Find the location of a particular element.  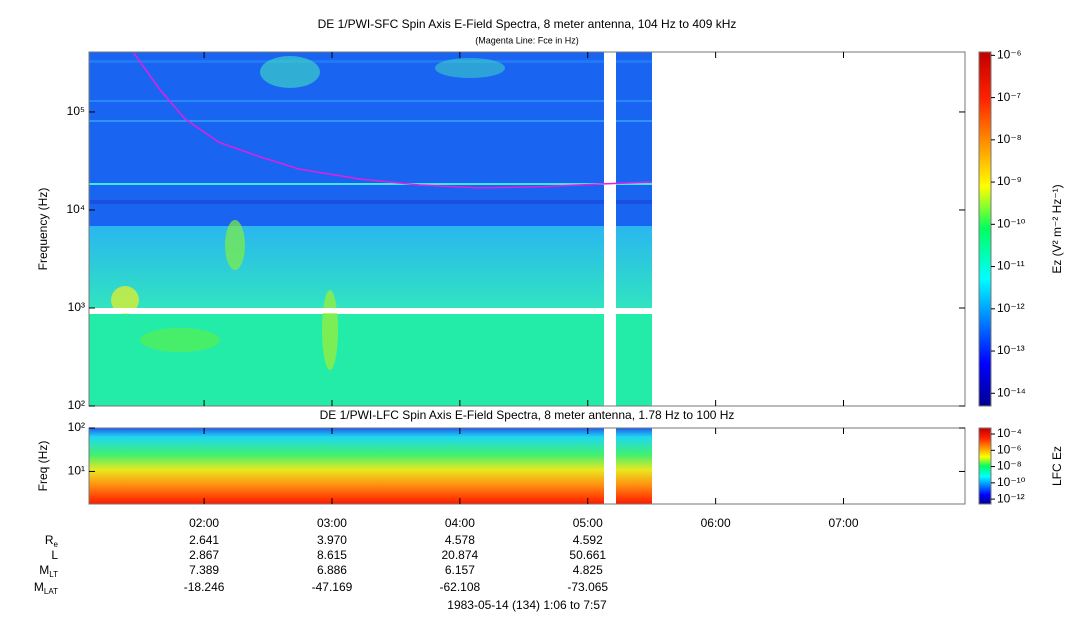

ephemeris-value: -73.065 is located at coordinates (587, 587).